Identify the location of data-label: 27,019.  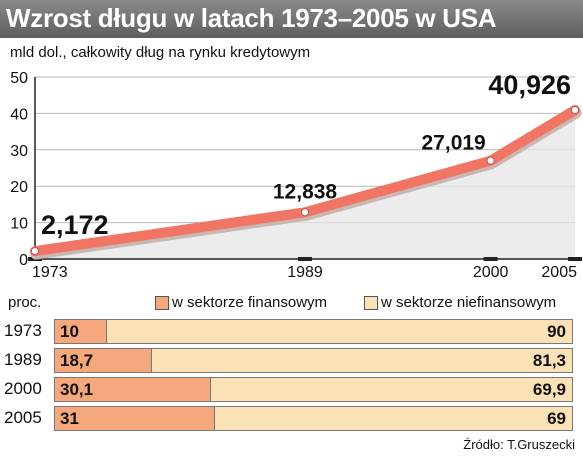
(454, 143).